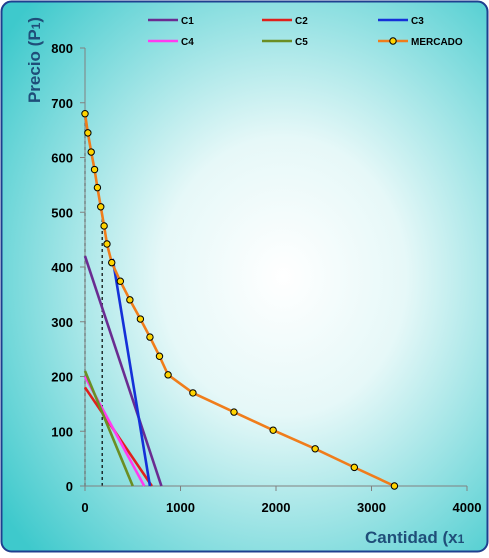  Describe the element at coordinates (62, 48) in the screenshot. I see `y-tick-label: 800` at that location.